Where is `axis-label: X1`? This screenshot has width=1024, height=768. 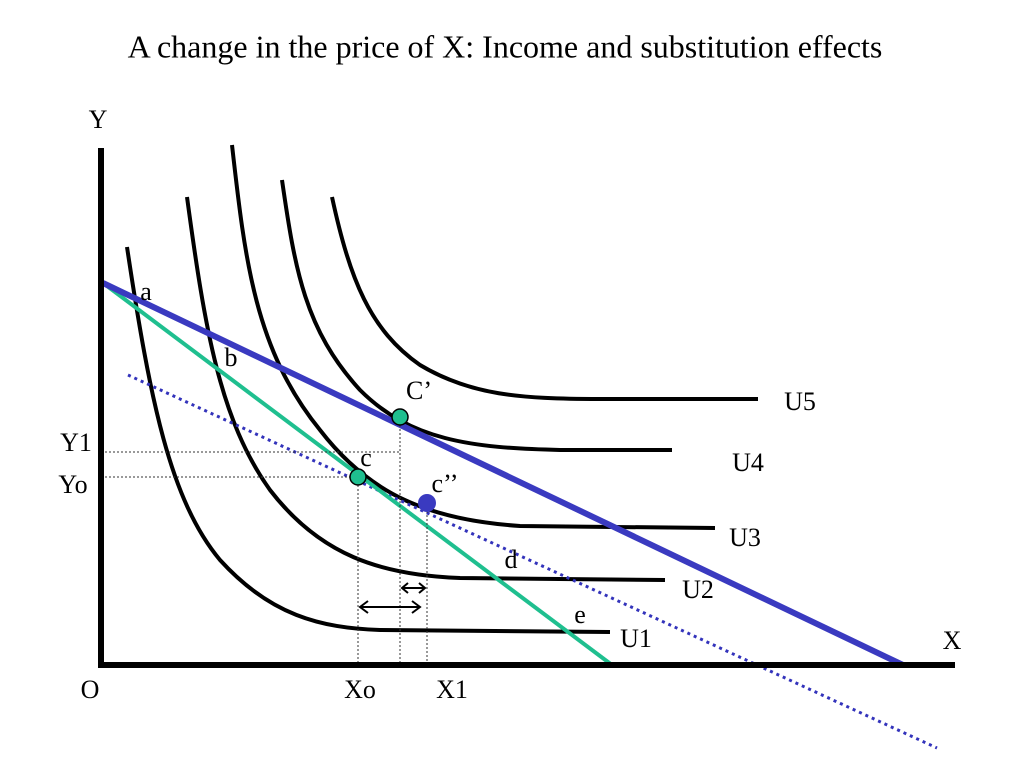
axis-label: X1 is located at coordinates (452, 689).